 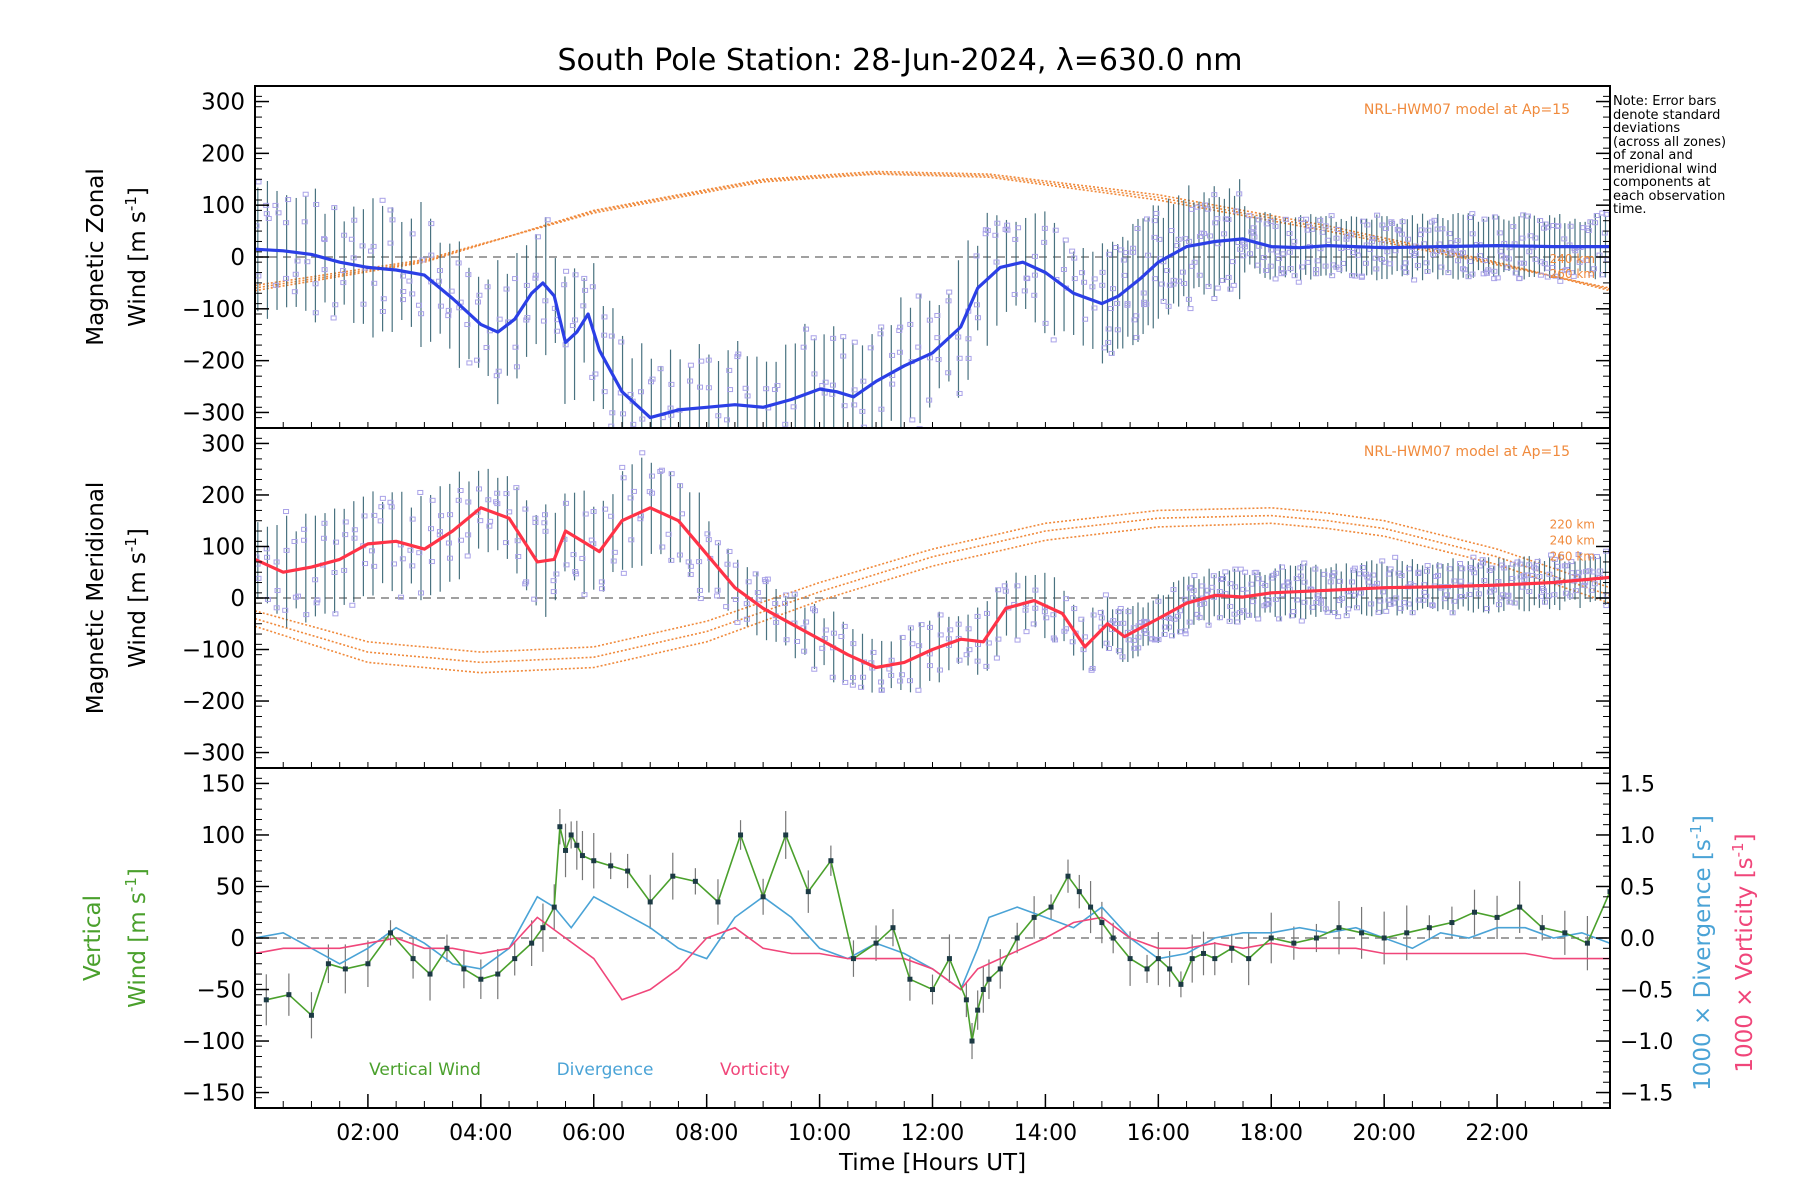 What do you see at coordinates (1670, 142) in the screenshot?
I see `note-line: (across all zones)` at bounding box center [1670, 142].